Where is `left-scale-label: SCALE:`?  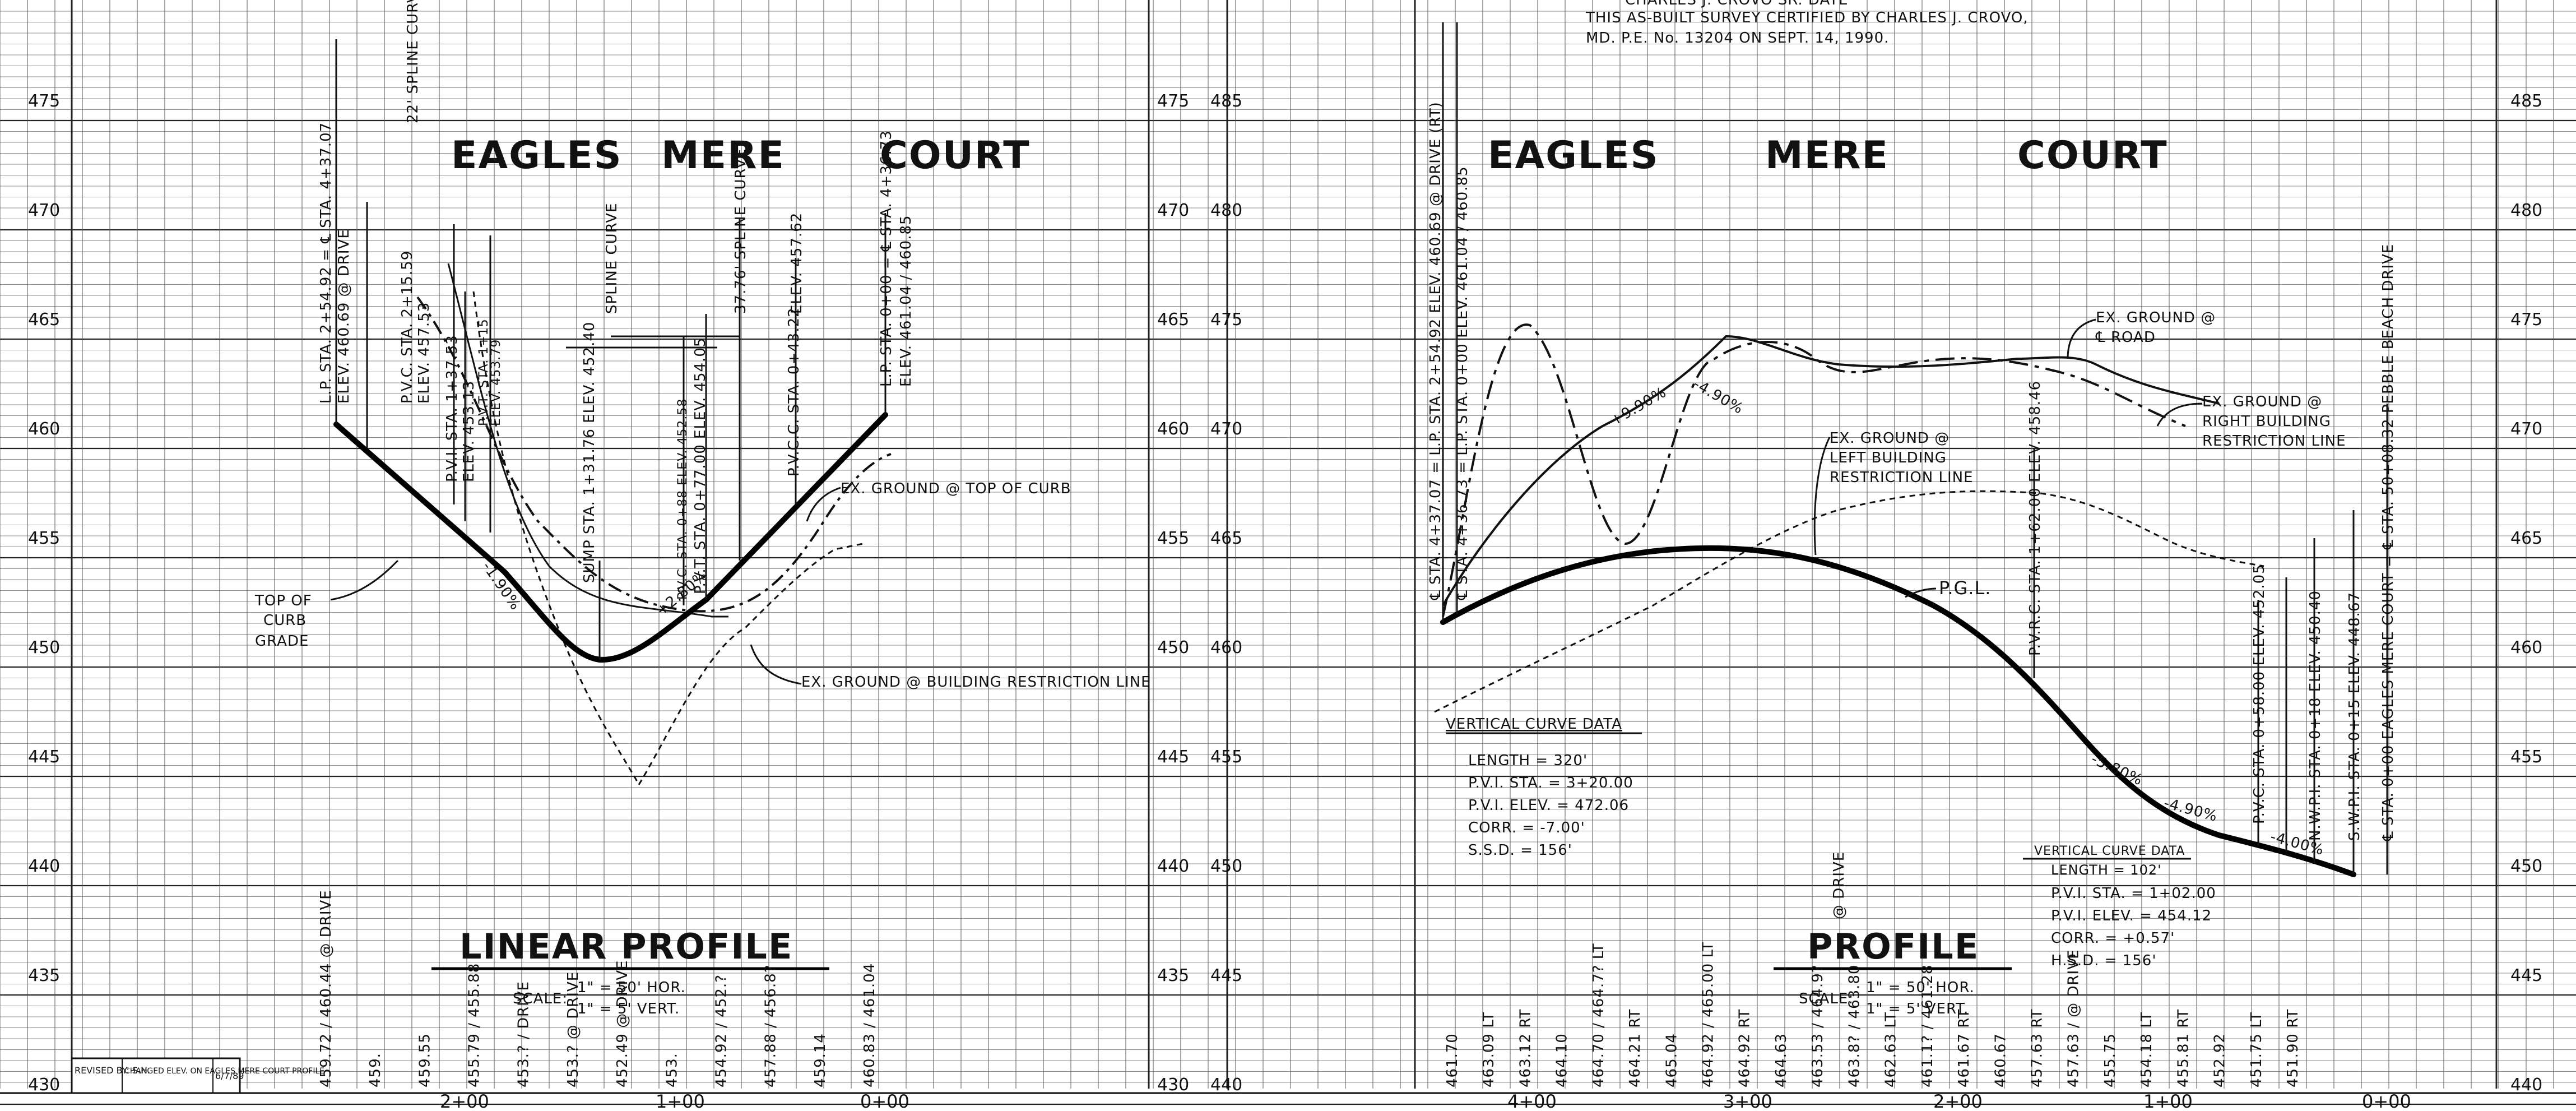 left-scale-label: SCALE: is located at coordinates (540, 999).